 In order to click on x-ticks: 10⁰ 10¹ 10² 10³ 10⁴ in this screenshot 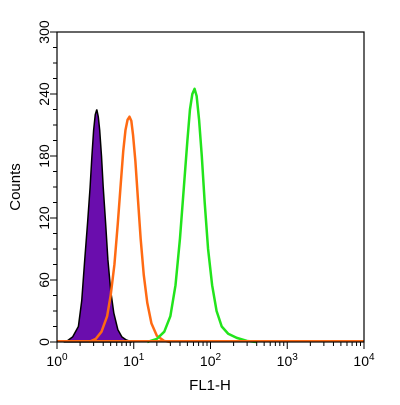, I will do `click(210, 355)`.